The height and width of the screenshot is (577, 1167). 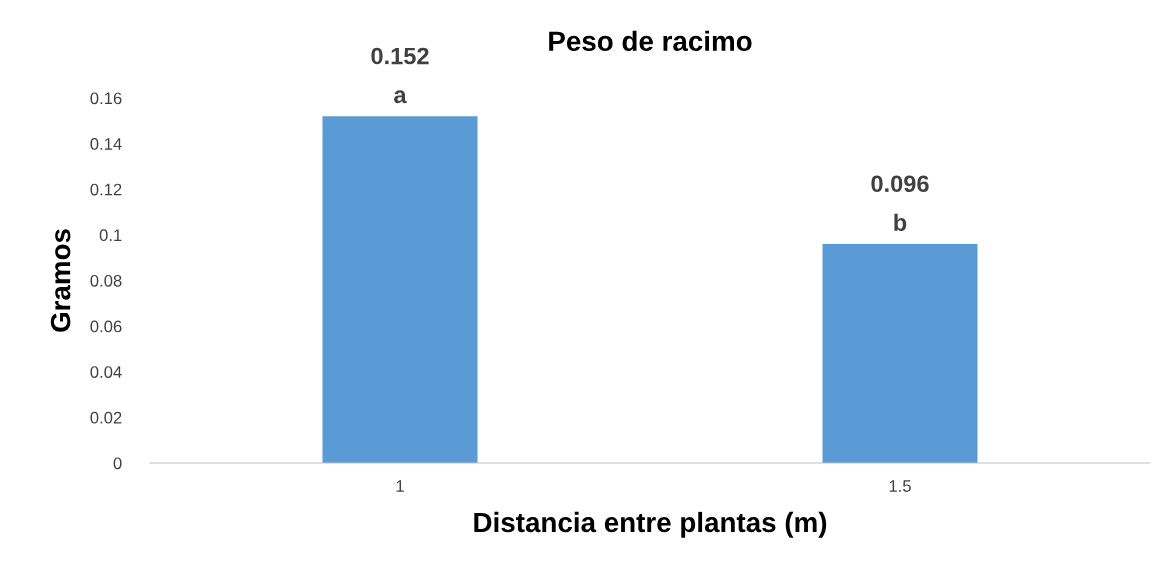 What do you see at coordinates (900, 486) in the screenshot?
I see `x-tick-label: 1.5` at bounding box center [900, 486].